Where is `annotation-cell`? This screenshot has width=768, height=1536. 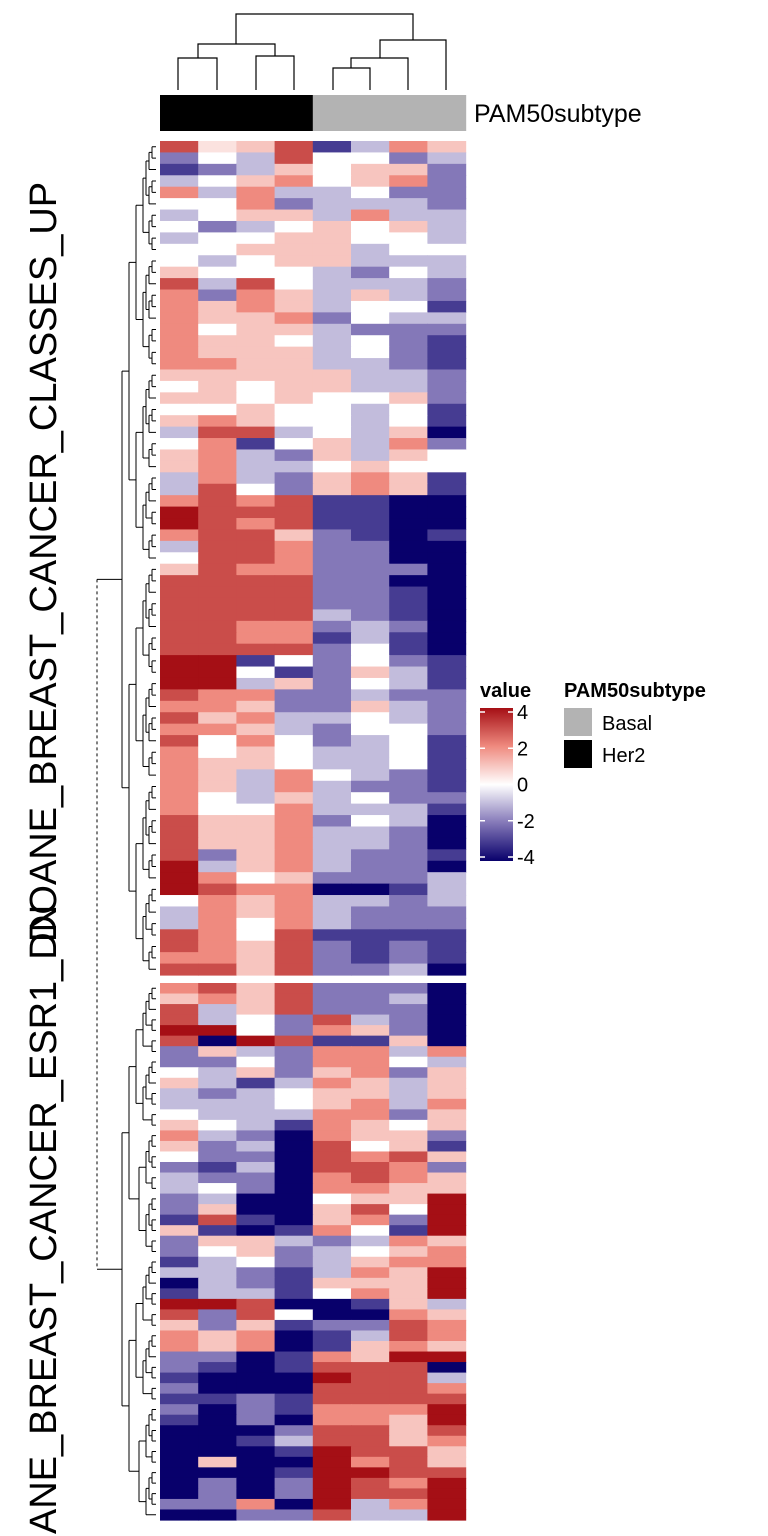 annotation-cell is located at coordinates (332, 113).